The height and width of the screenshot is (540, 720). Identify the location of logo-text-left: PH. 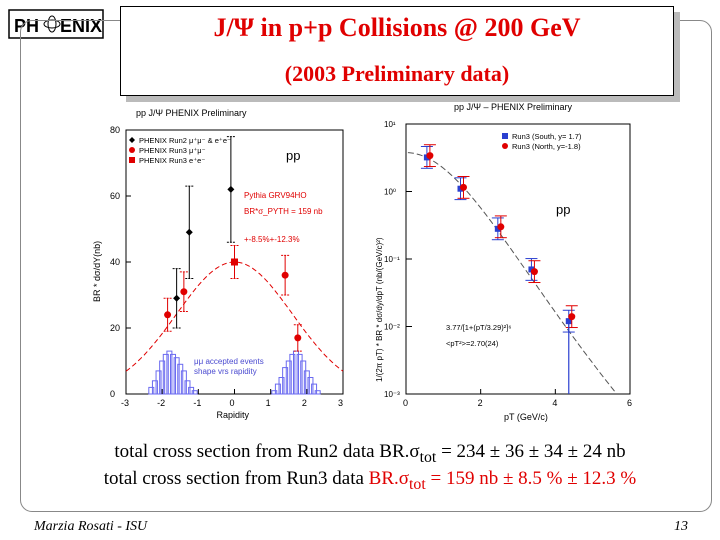
(26, 26).